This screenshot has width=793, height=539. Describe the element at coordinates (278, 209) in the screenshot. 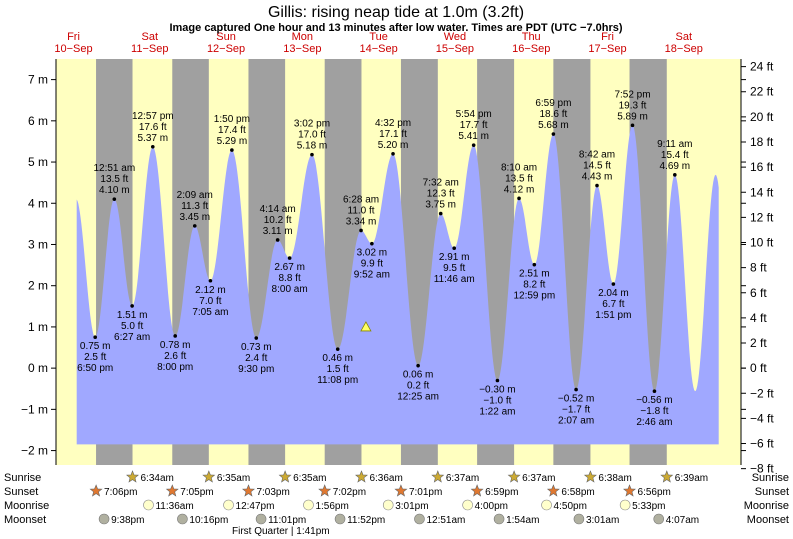

I see `extreme-label: 4:14 am` at that location.